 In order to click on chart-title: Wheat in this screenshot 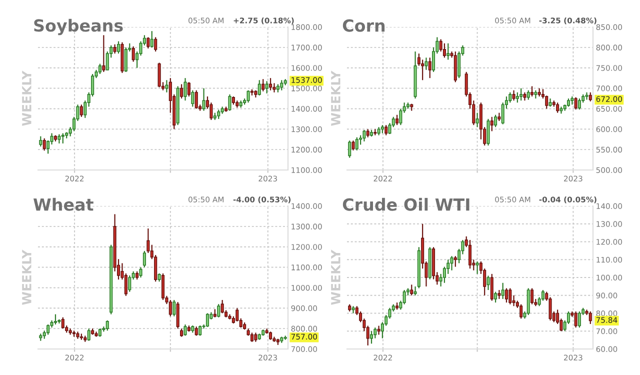, I will do `click(63, 204)`.